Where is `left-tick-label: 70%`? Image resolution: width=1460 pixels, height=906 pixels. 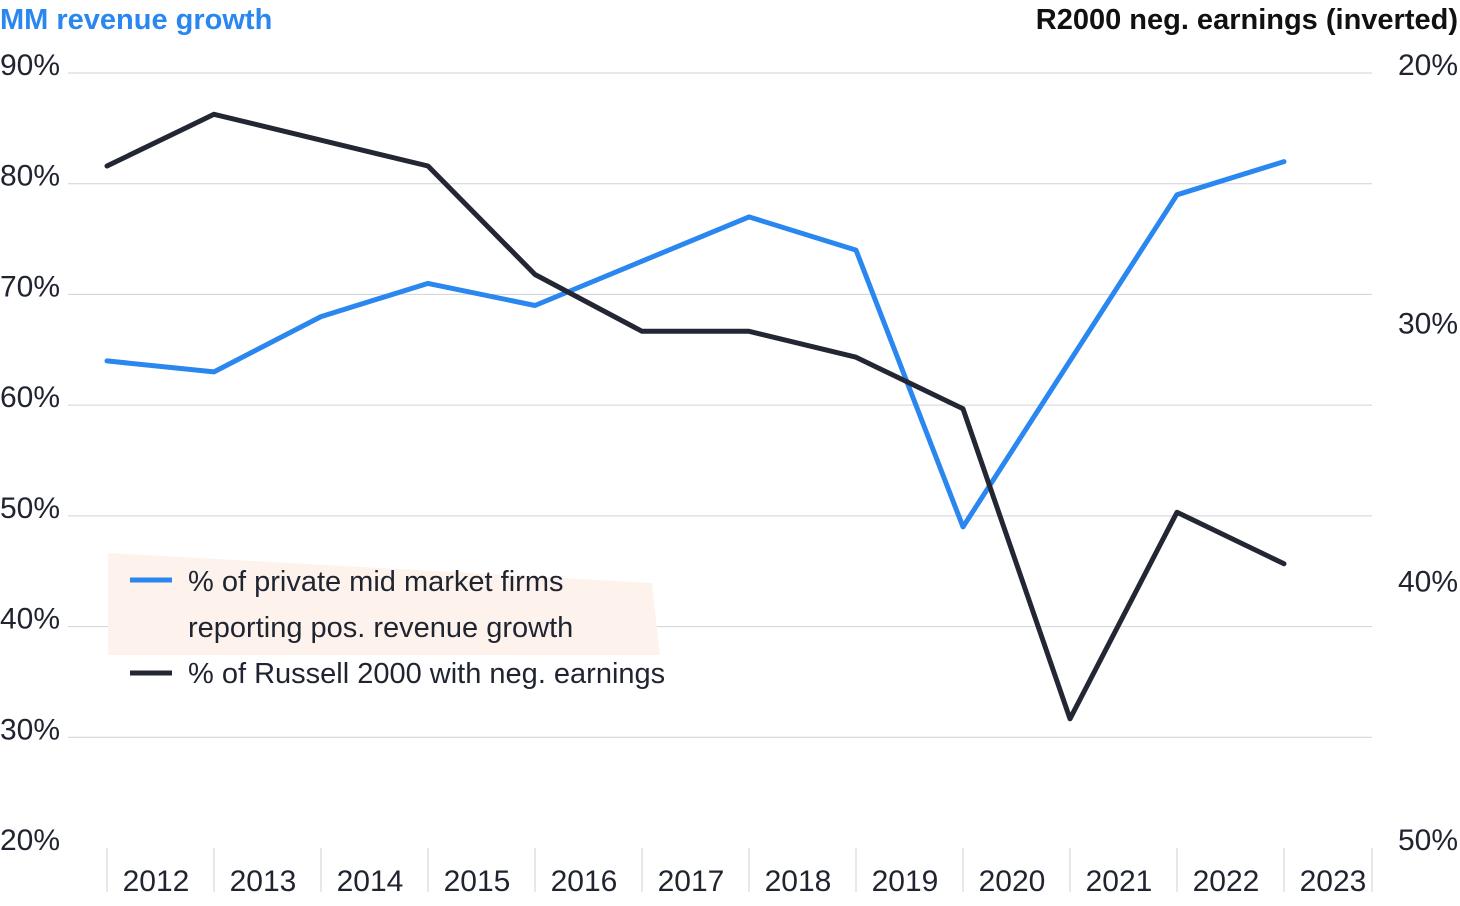
left-tick-label: 70% is located at coordinates (30, 286).